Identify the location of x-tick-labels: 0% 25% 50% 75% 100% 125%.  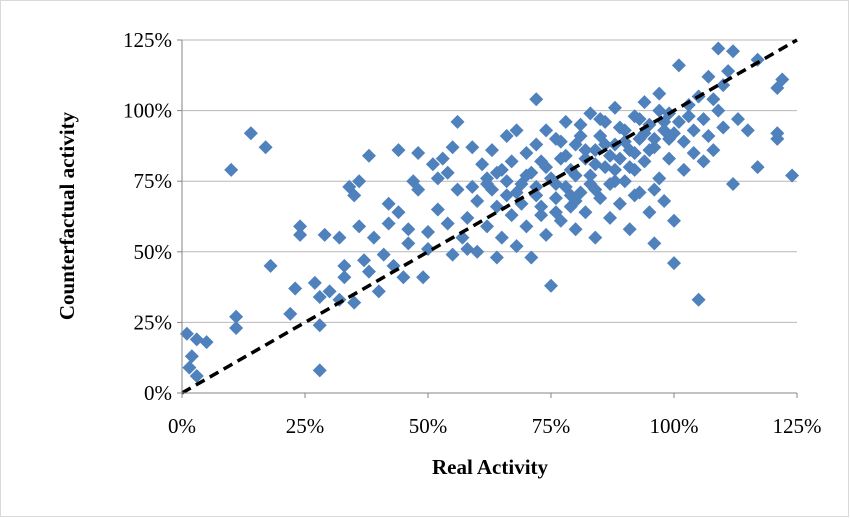
(495, 426).